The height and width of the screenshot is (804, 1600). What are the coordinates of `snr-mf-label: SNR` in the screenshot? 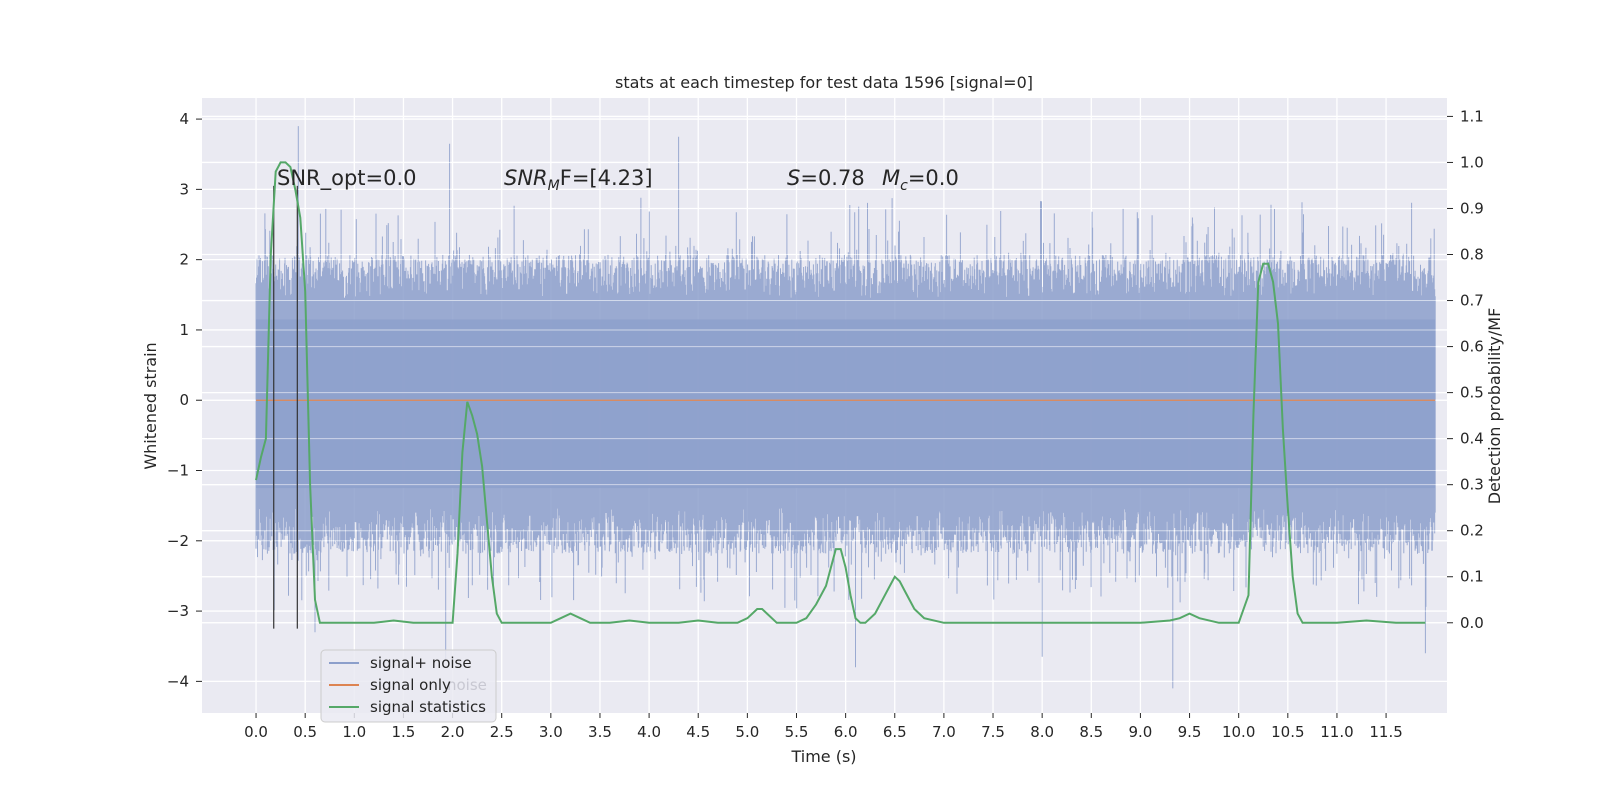 It's located at (526, 178).